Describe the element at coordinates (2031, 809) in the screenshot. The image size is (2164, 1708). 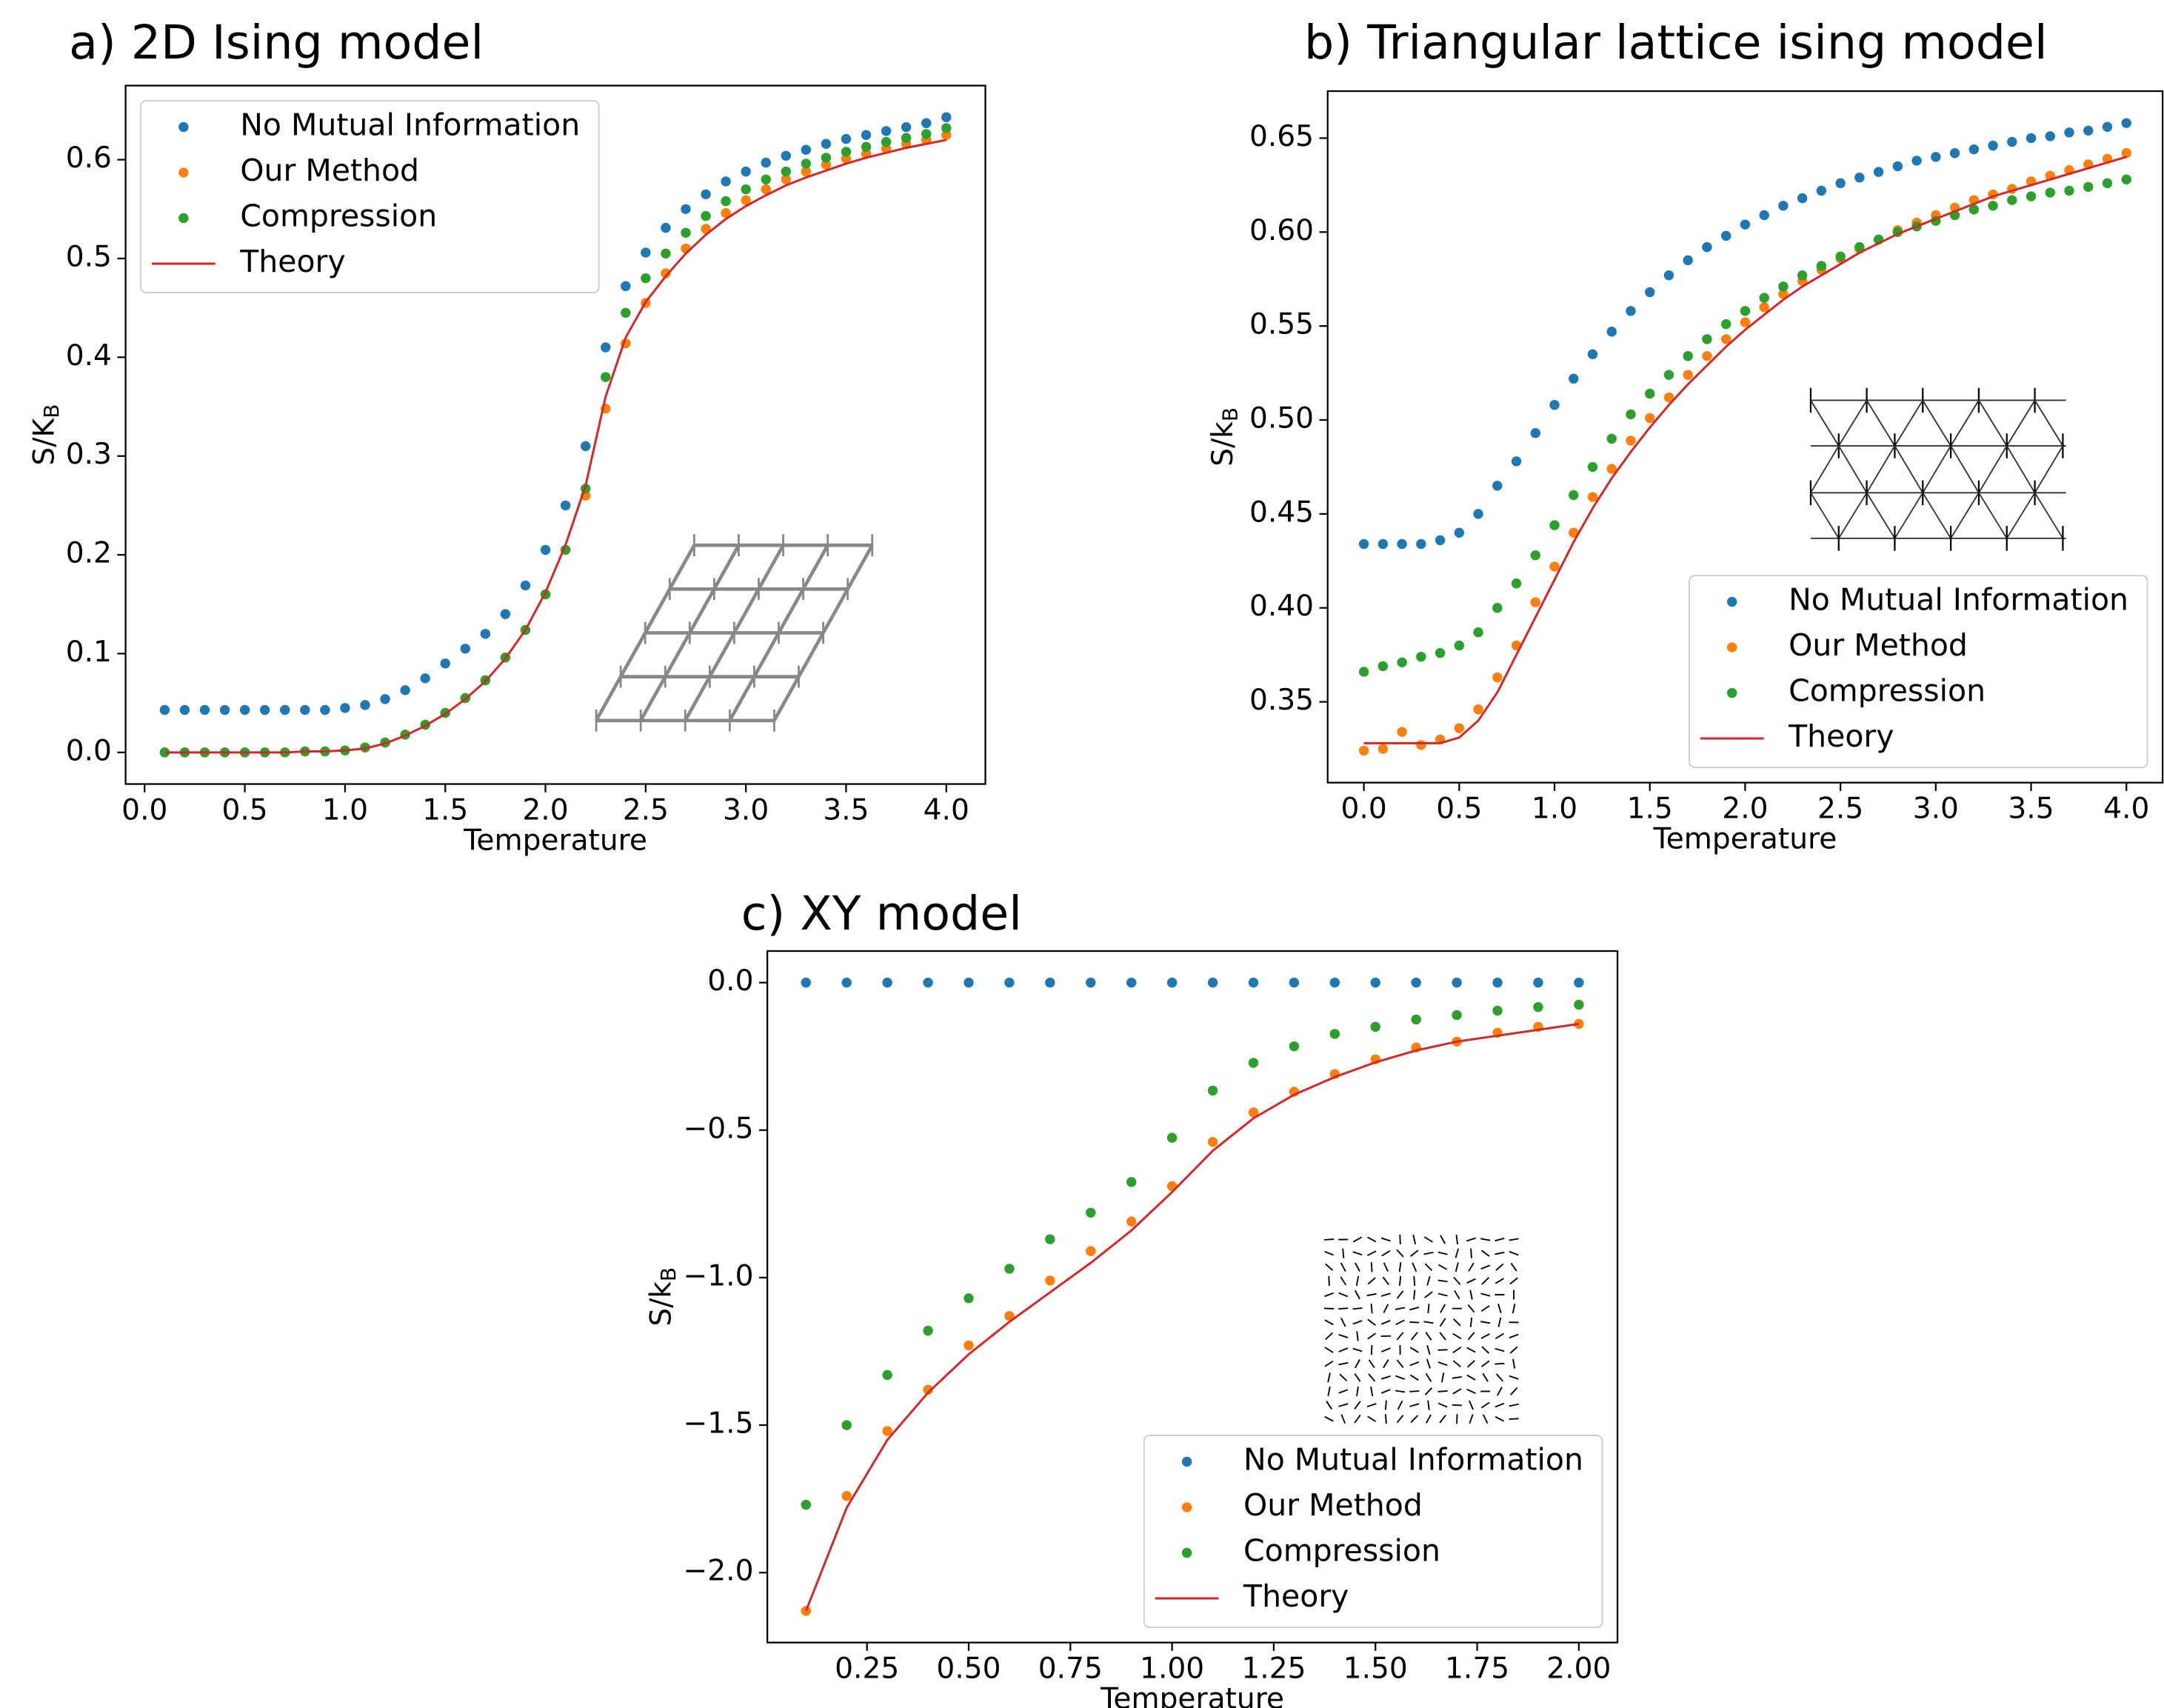
I see `x-tick-label: 3.5` at that location.